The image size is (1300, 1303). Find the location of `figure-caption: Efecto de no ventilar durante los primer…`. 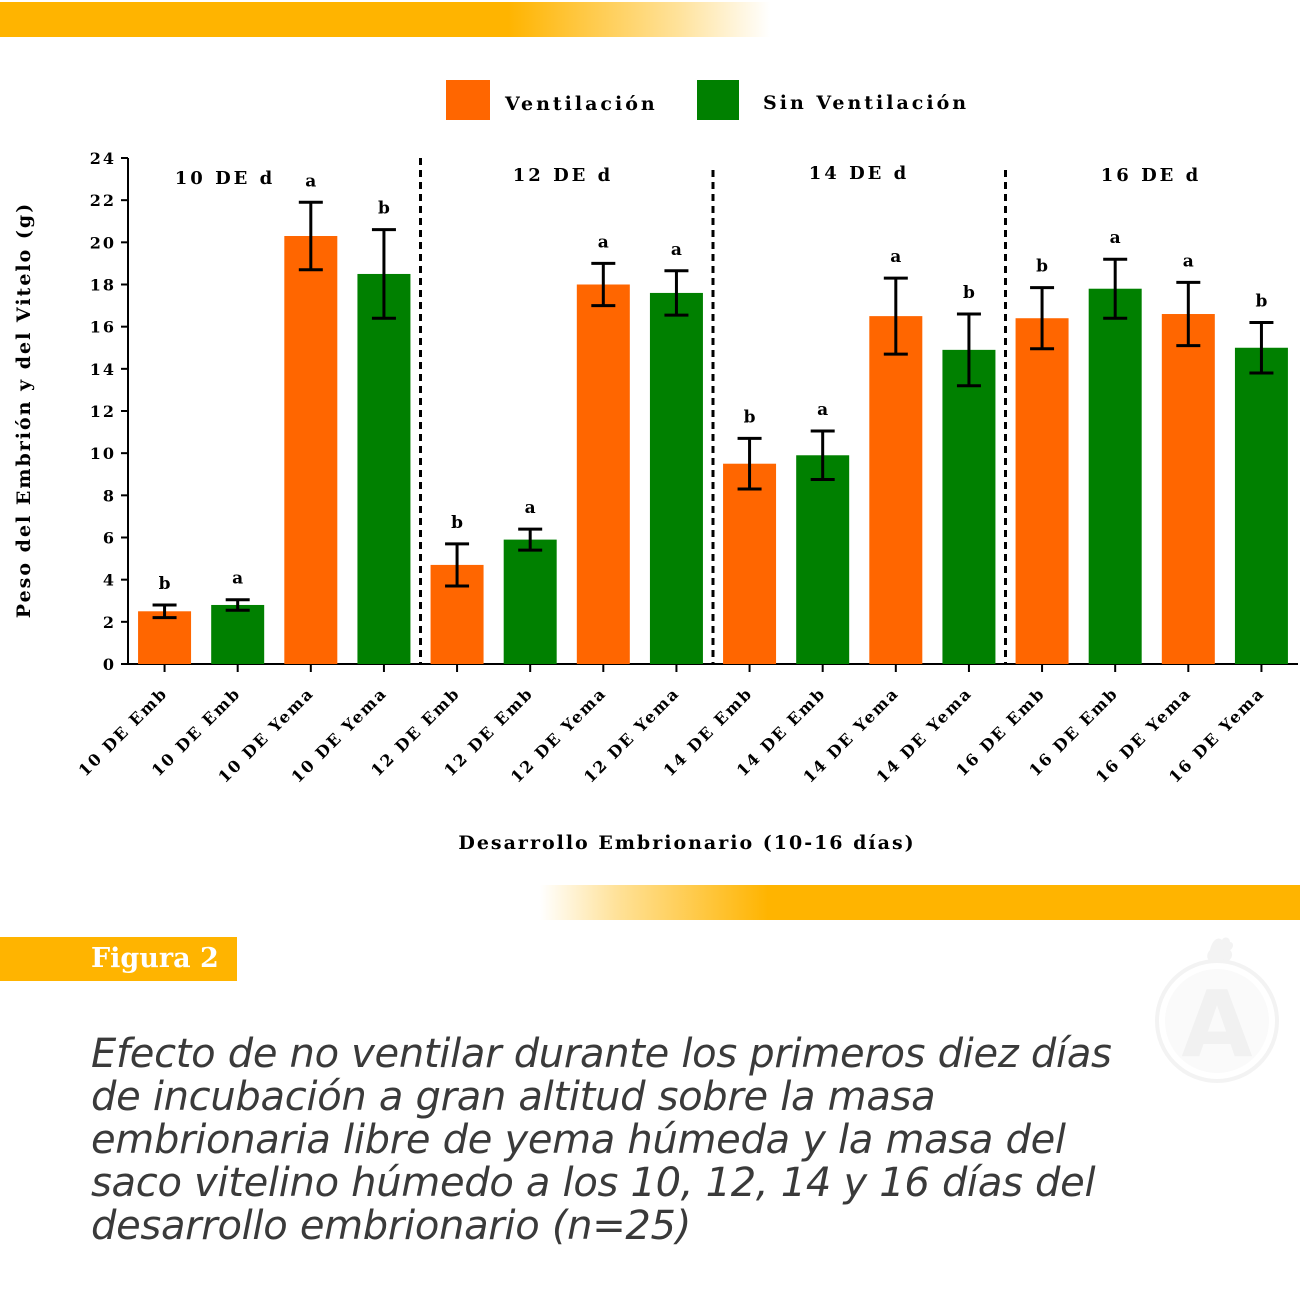

figure-caption: Efecto de no ventilar durante los primer… is located at coordinates (601, 1140).